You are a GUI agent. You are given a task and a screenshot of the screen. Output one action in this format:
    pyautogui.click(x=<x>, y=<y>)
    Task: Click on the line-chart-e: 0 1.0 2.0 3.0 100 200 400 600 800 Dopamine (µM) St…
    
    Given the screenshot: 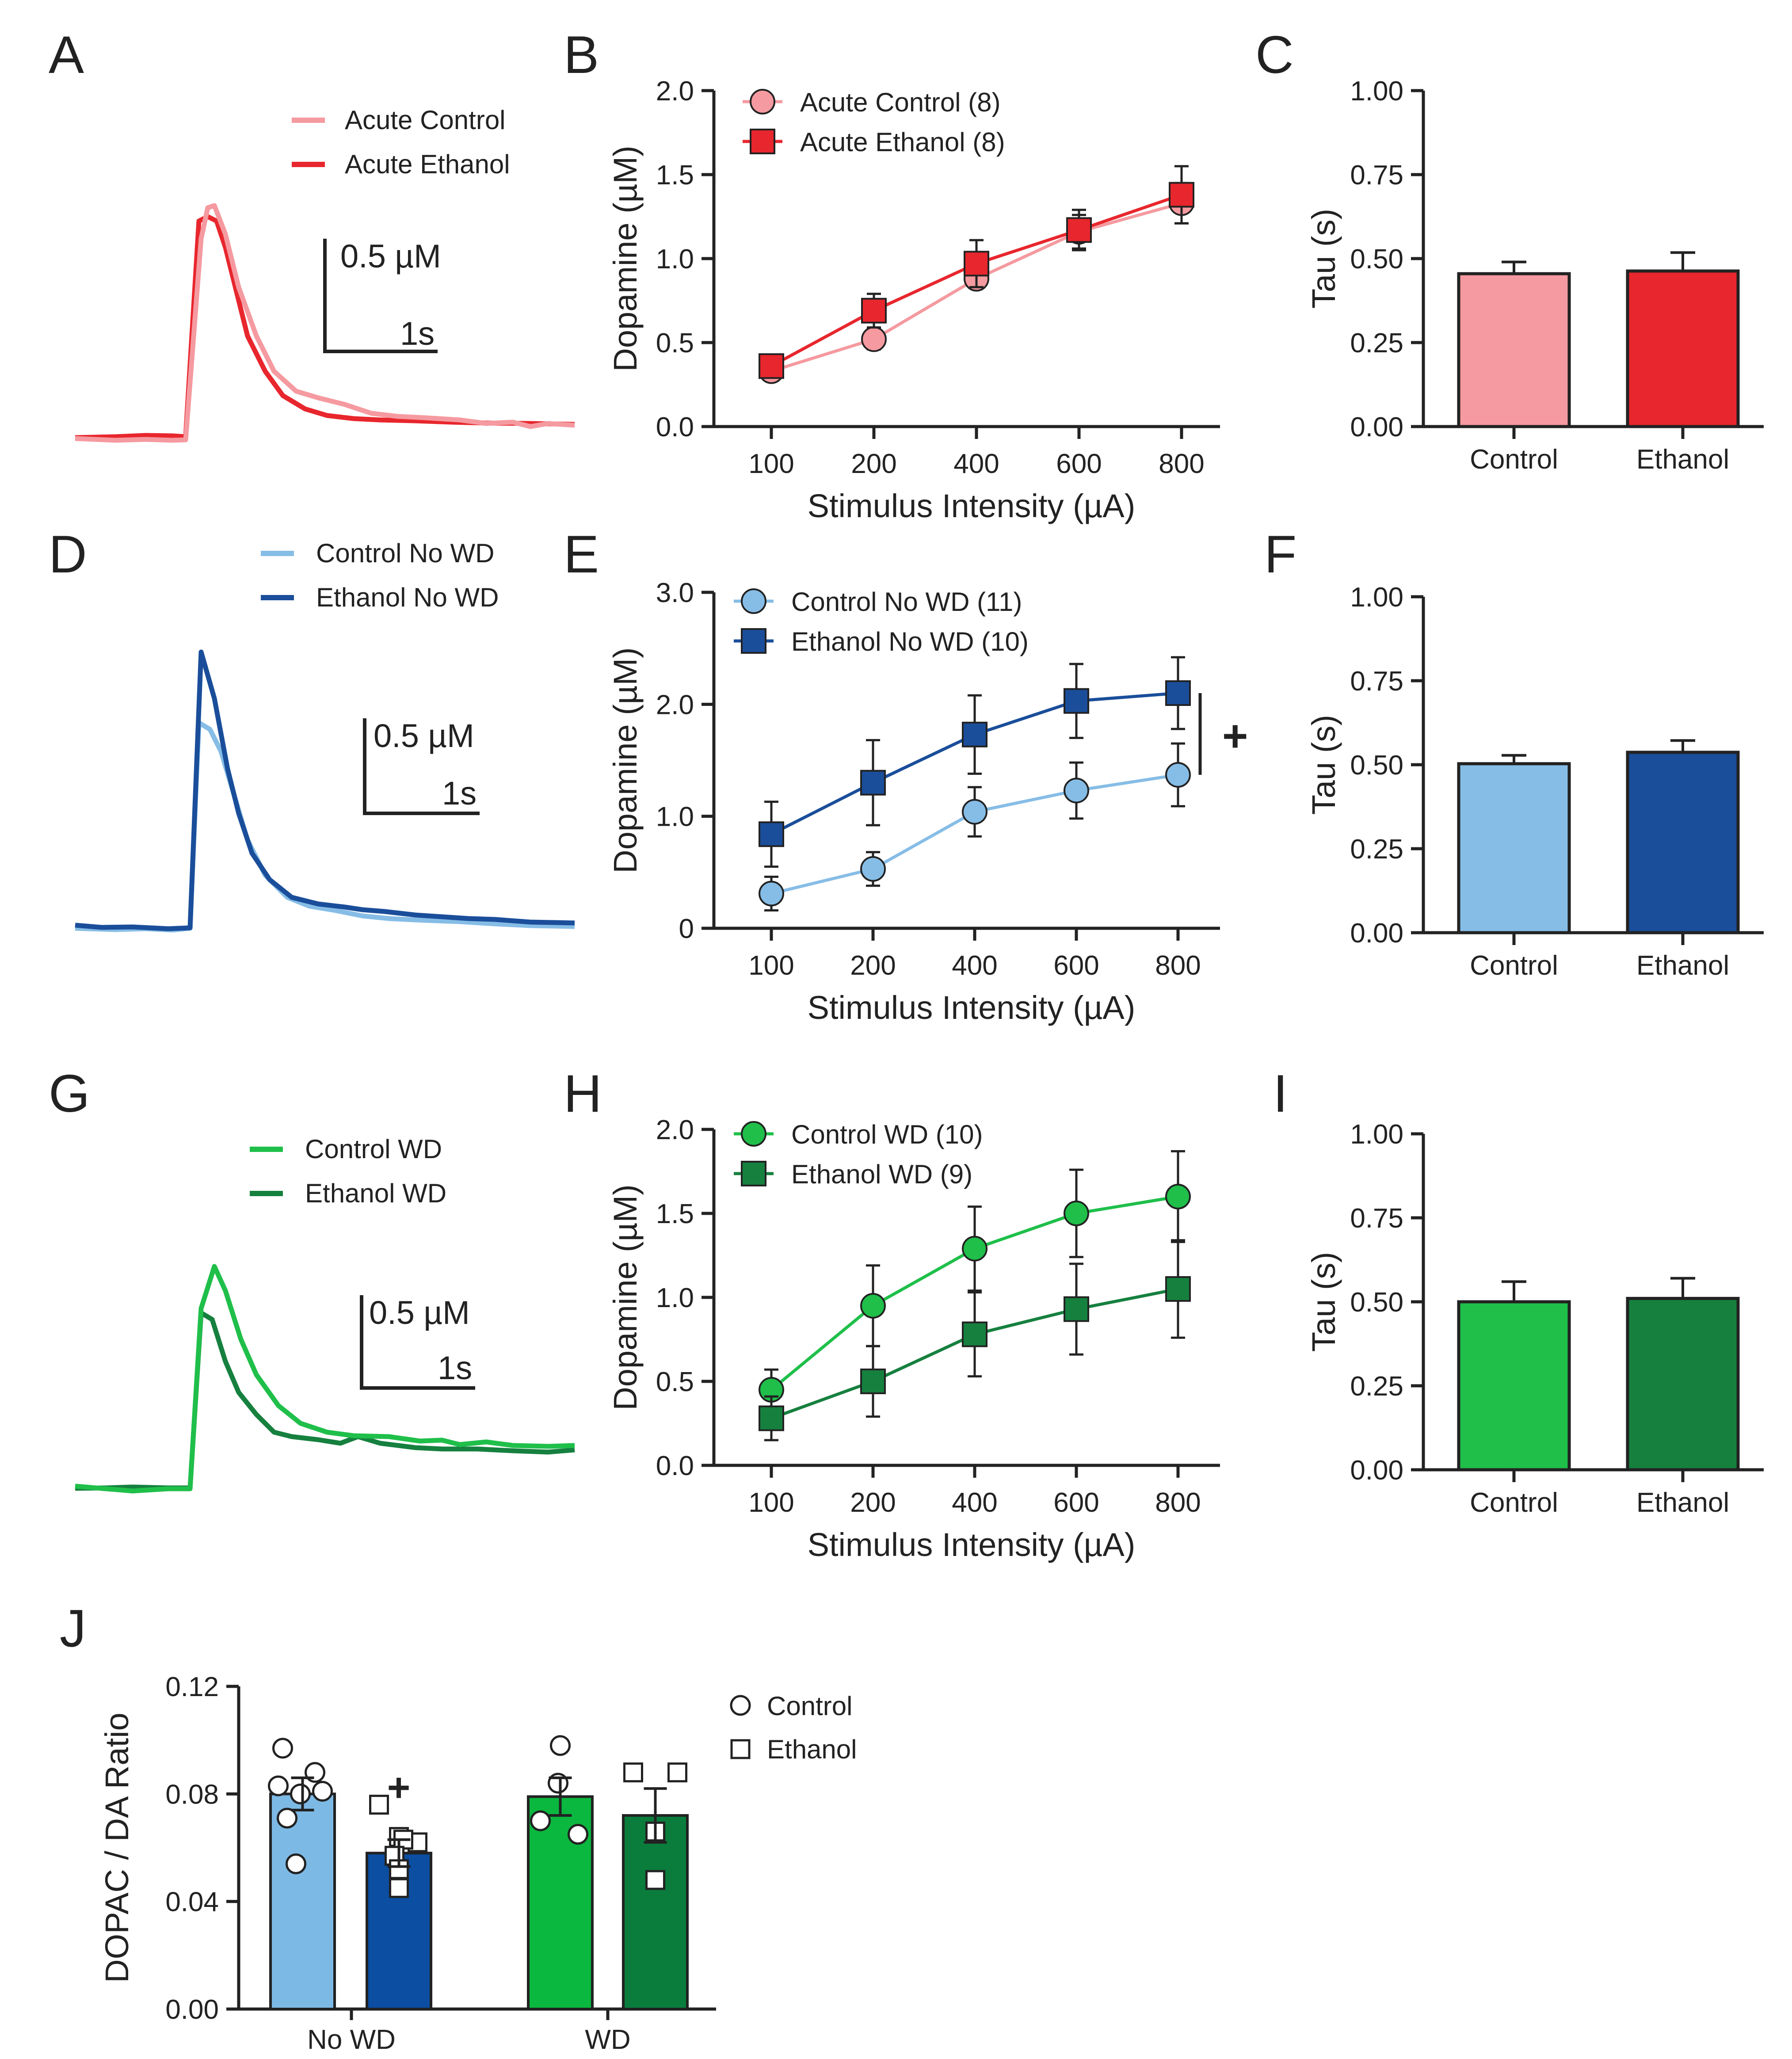 What is the action you would take?
    pyautogui.click(x=927, y=802)
    